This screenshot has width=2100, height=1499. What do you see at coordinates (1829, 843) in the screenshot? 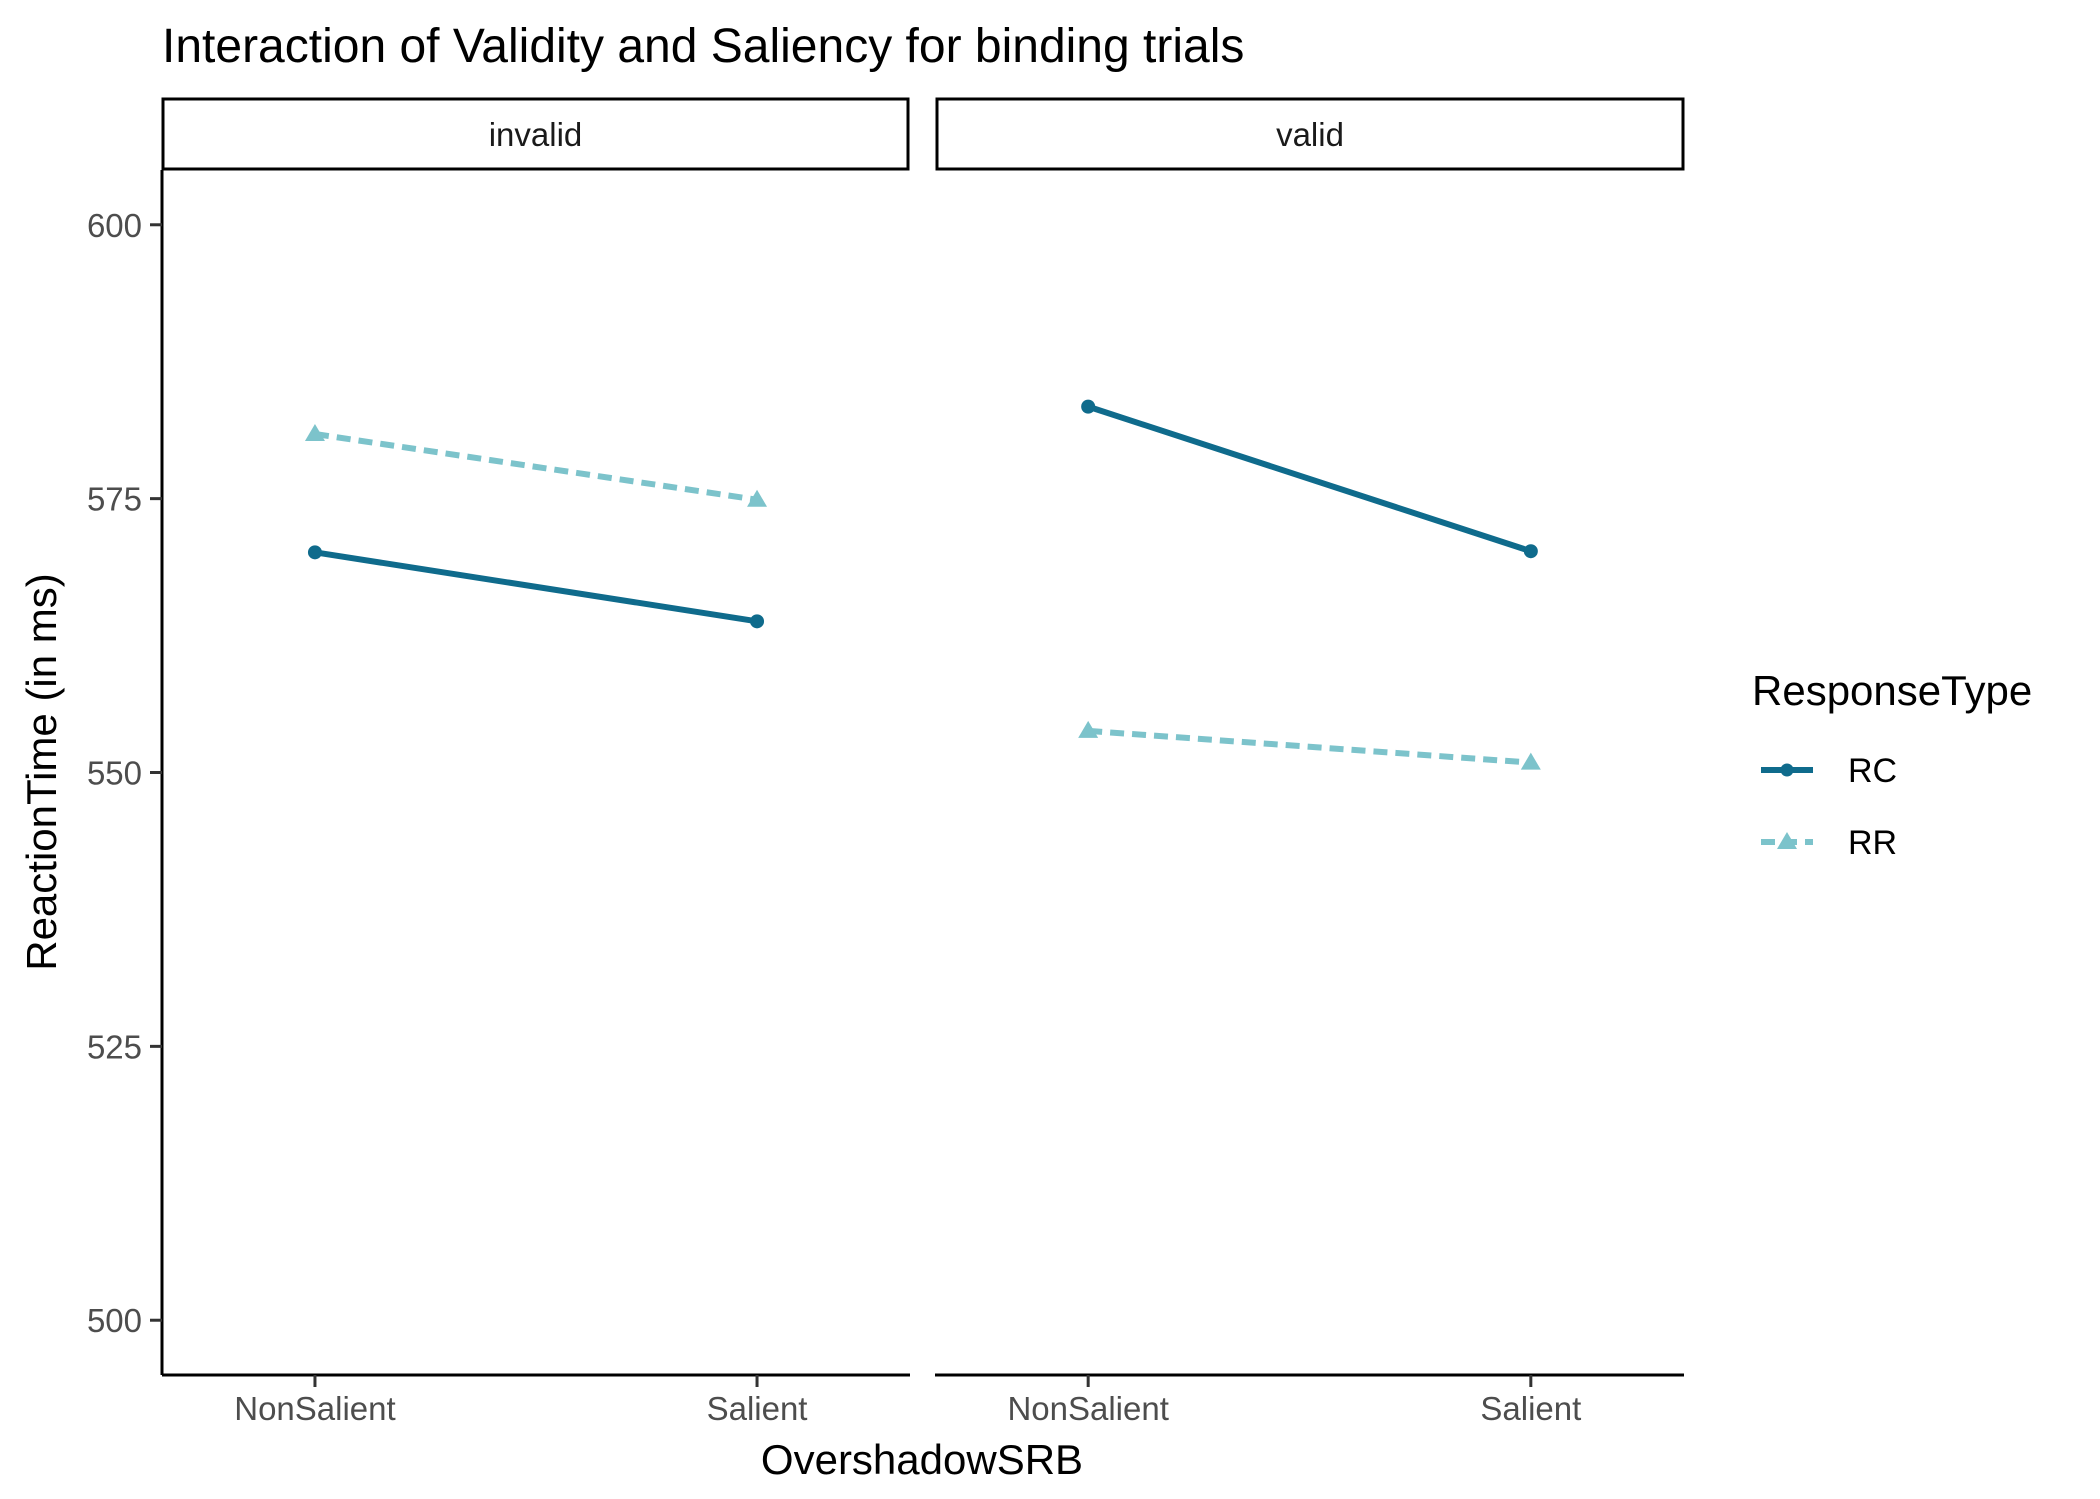
I see `legend-item-rr: RR` at bounding box center [1829, 843].